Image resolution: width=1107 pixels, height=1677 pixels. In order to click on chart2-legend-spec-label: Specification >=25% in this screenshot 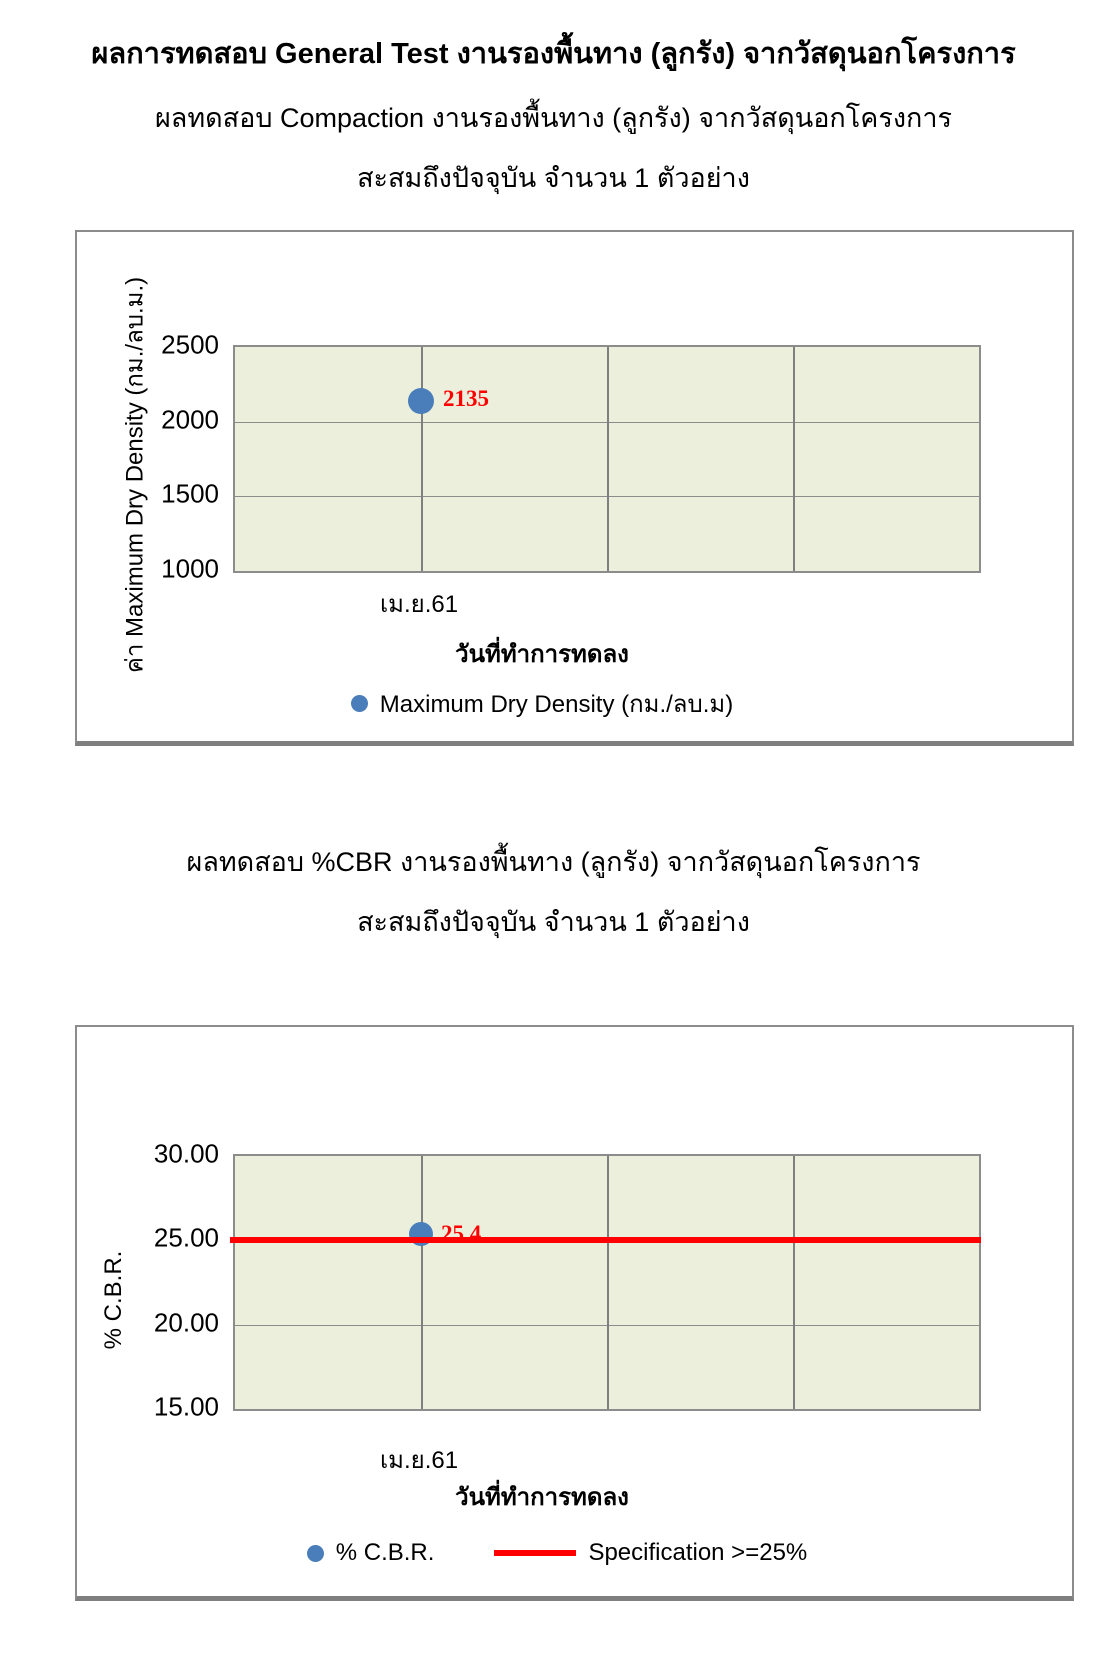, I will do `click(698, 1552)`.